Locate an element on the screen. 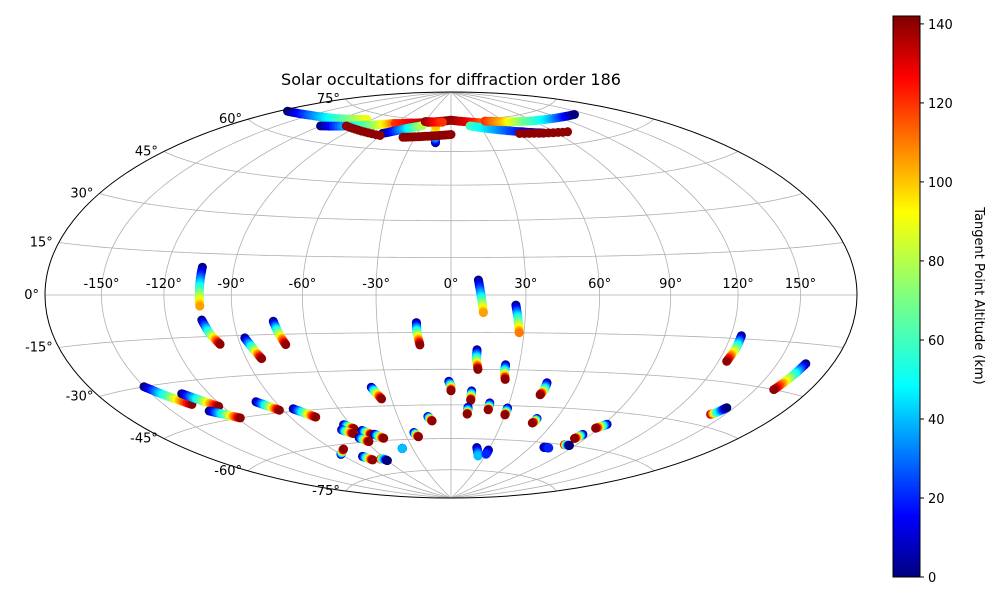 The width and height of the screenshot is (1000, 600). lat-tick-label: -30° is located at coordinates (80, 397).